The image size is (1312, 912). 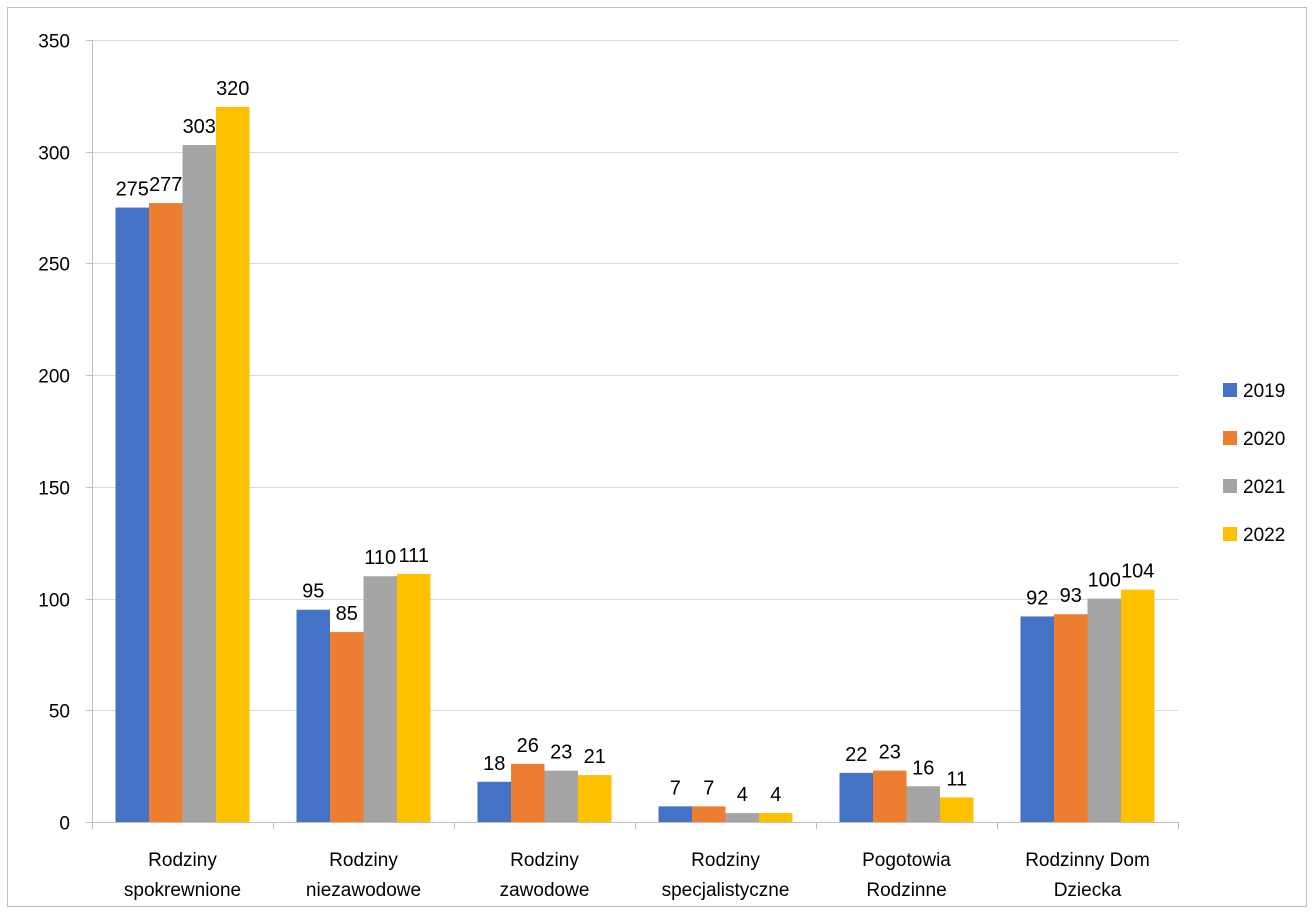 I want to click on y-axis-ticks: 0 50 100 150 200 250 300 350, so click(x=65, y=433).